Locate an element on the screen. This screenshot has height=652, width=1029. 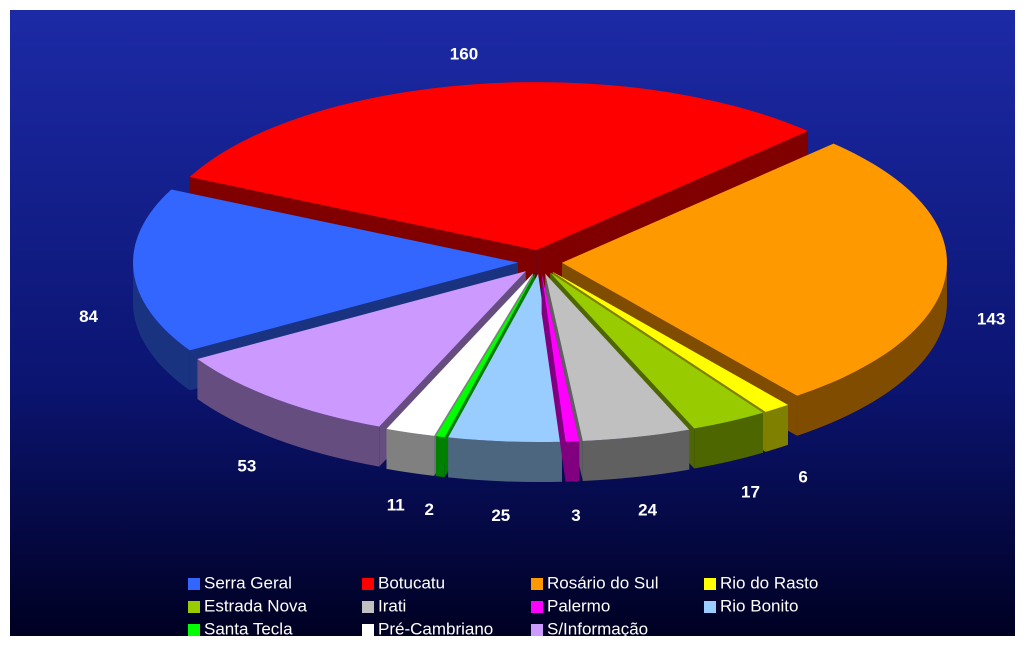
value-label: 53 is located at coordinates (246, 465).